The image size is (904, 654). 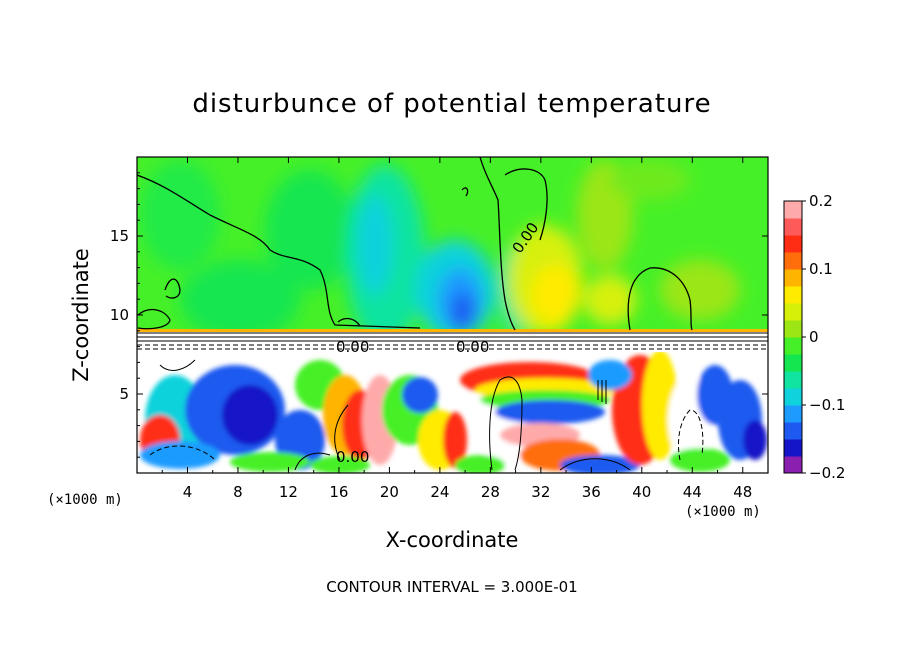 What do you see at coordinates (288, 492) in the screenshot?
I see `x-tick-label: 12` at bounding box center [288, 492].